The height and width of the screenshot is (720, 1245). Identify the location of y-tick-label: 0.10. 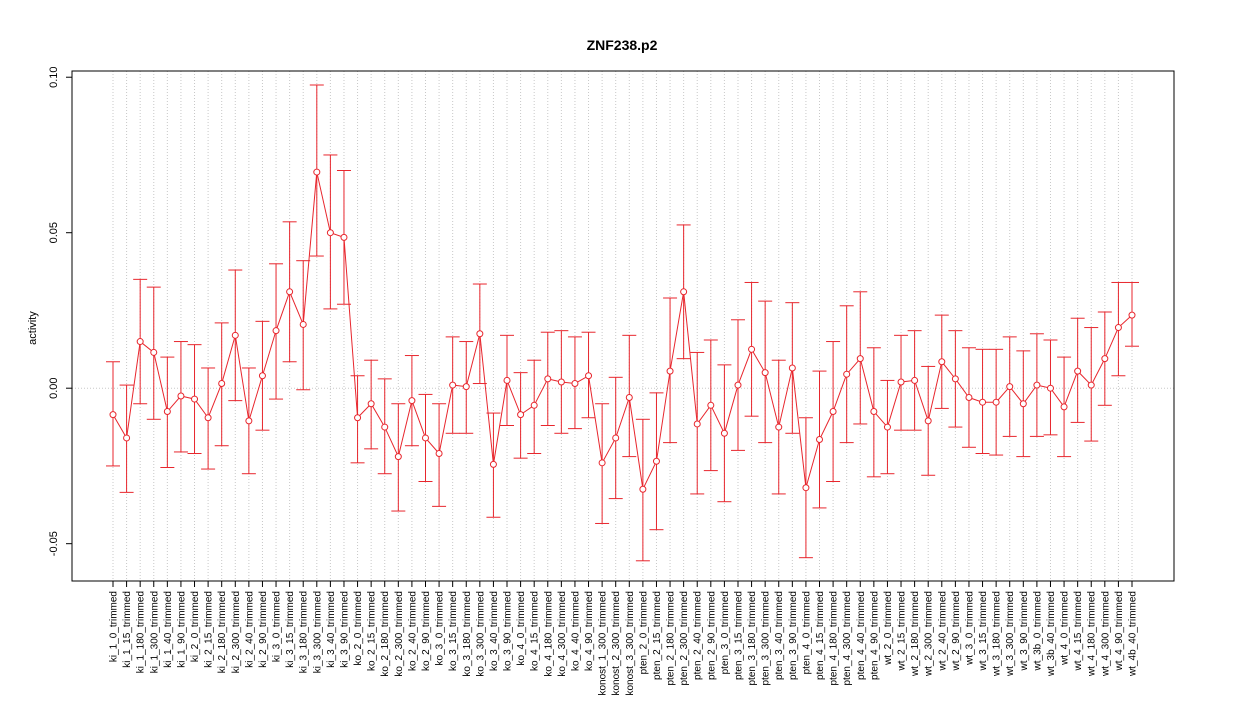
(54, 77).